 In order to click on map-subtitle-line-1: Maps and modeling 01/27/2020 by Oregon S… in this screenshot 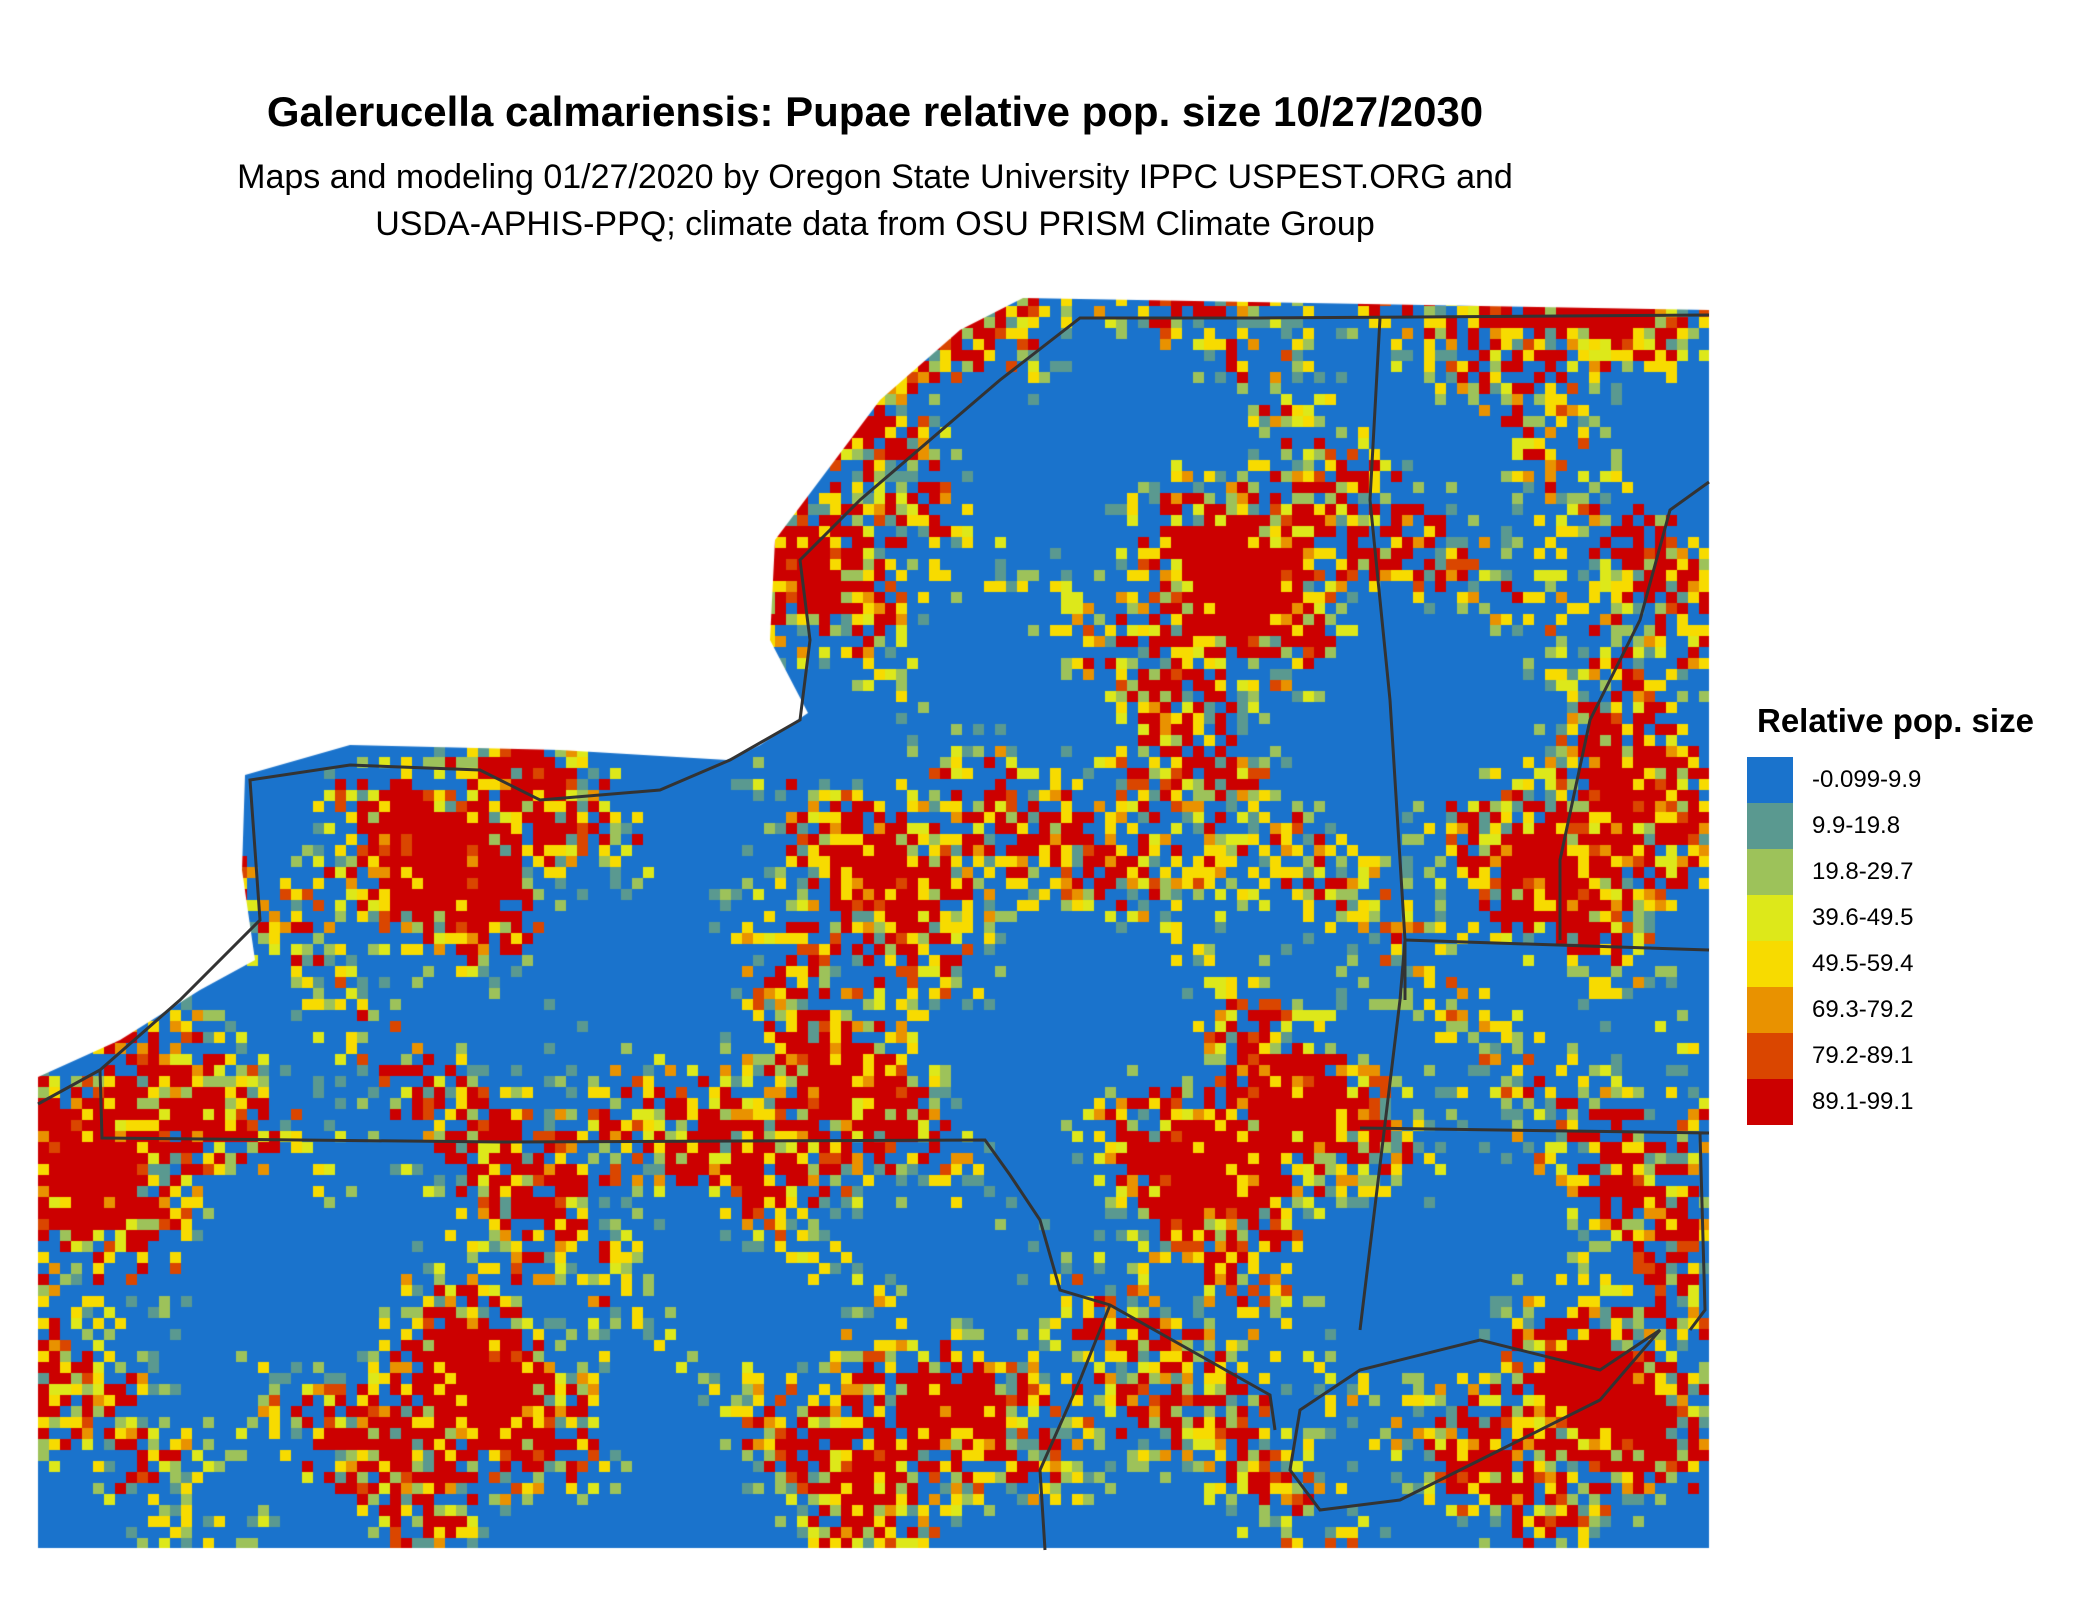, I will do `click(875, 177)`.